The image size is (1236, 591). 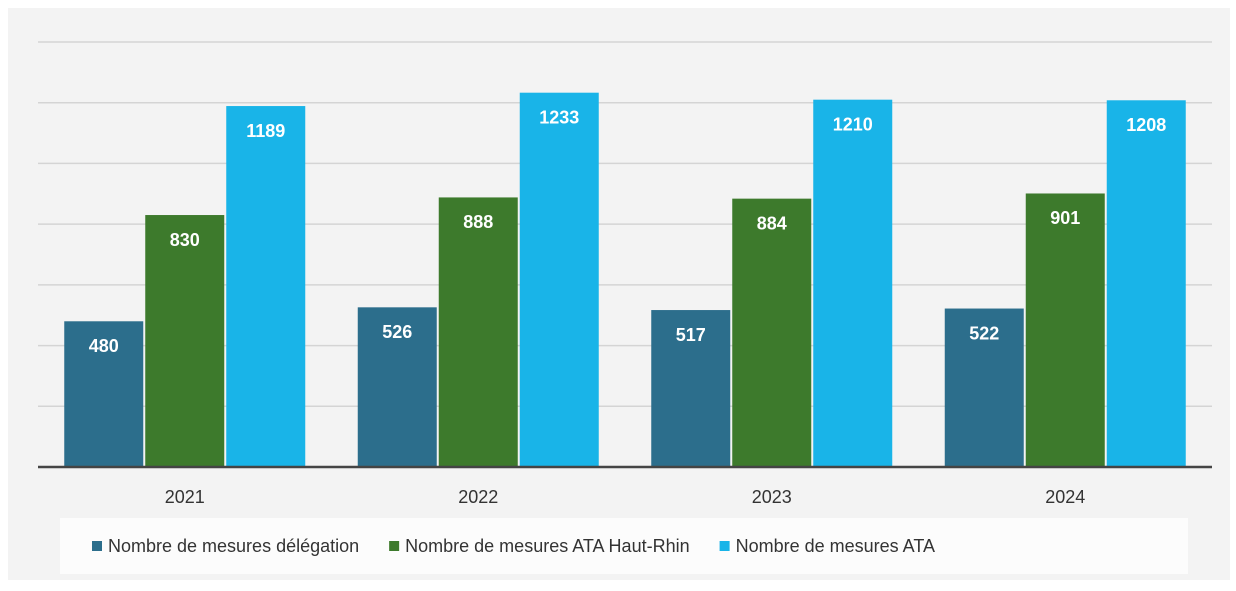 What do you see at coordinates (185, 497) in the screenshot?
I see `x-tick-label: 2021` at bounding box center [185, 497].